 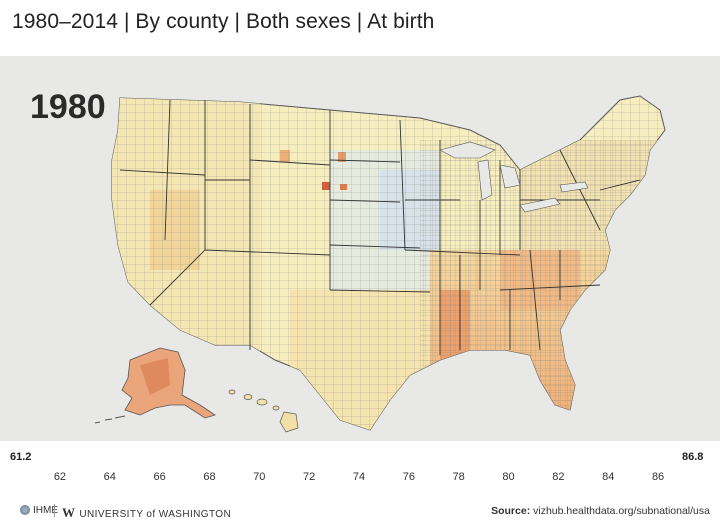 What do you see at coordinates (309, 477) in the screenshot?
I see `legend-tick-label: 72` at bounding box center [309, 477].